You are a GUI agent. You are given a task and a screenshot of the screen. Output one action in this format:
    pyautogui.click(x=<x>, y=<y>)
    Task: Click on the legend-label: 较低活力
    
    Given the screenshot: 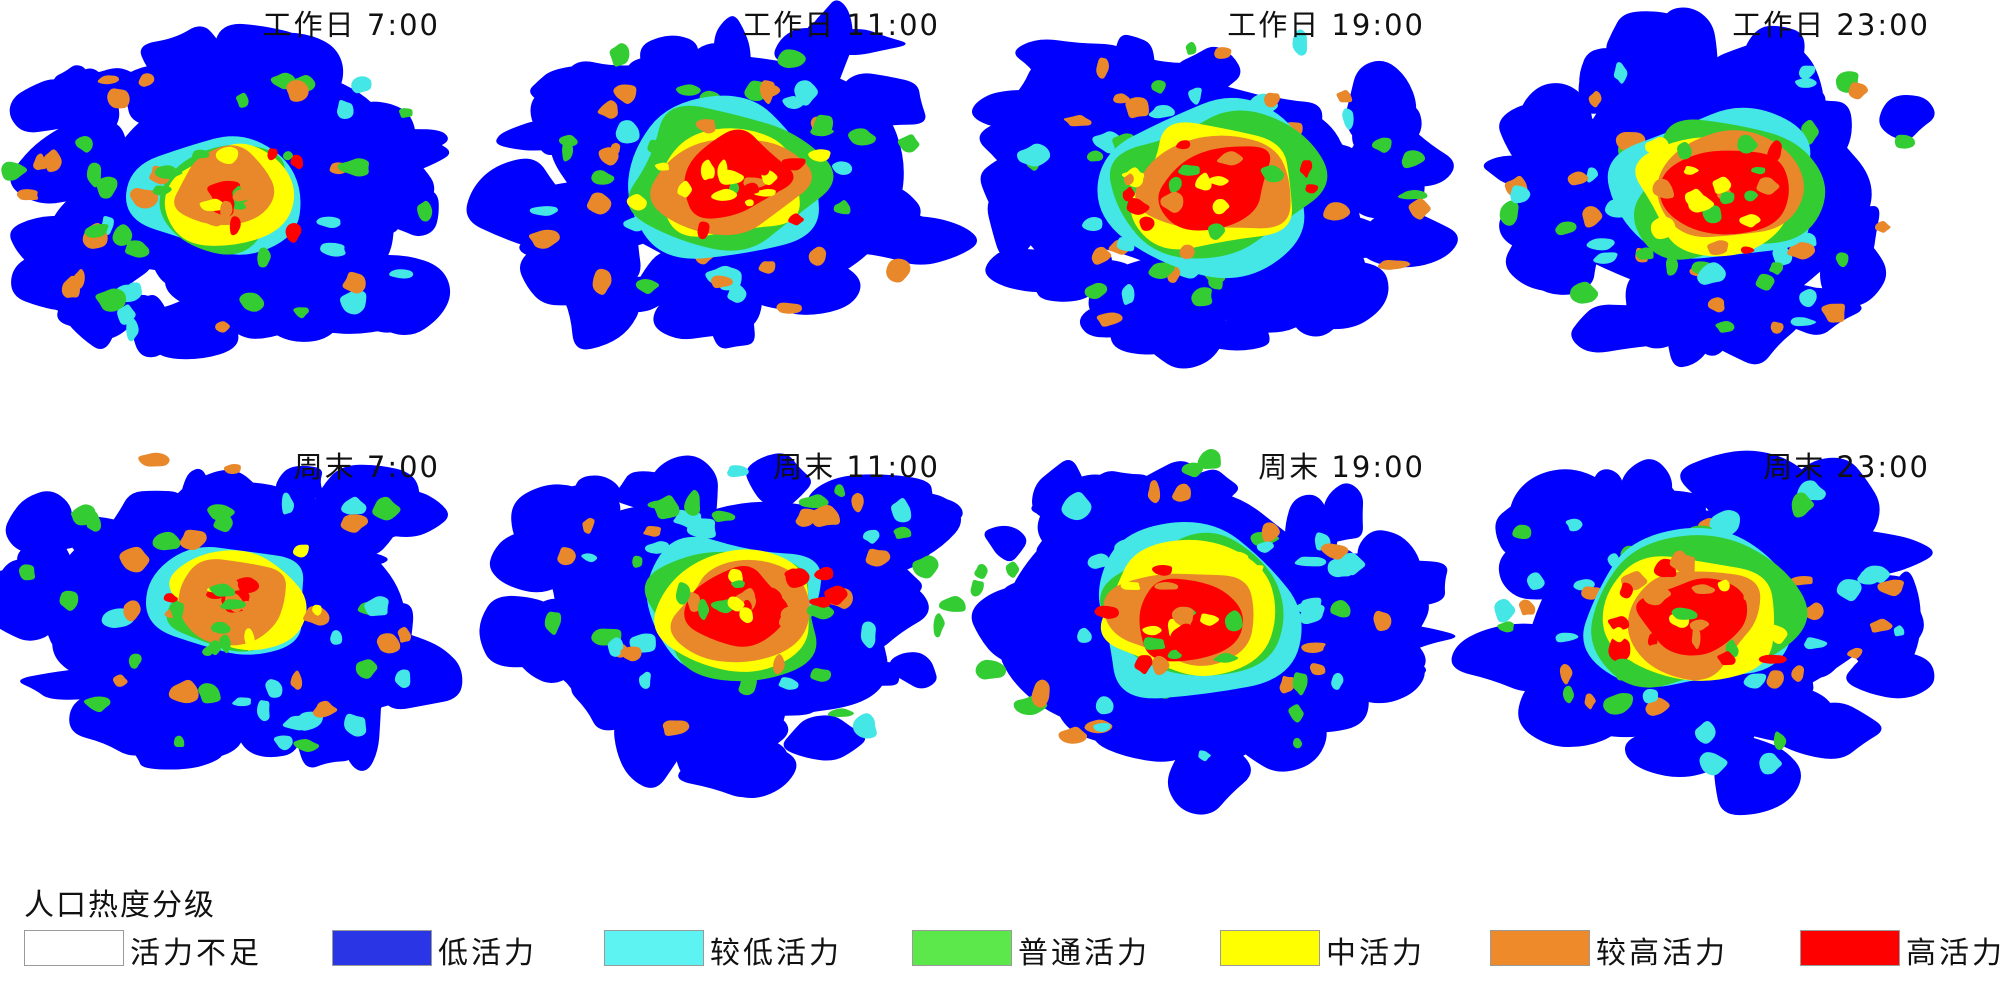 What is the action you would take?
    pyautogui.click(x=776, y=953)
    